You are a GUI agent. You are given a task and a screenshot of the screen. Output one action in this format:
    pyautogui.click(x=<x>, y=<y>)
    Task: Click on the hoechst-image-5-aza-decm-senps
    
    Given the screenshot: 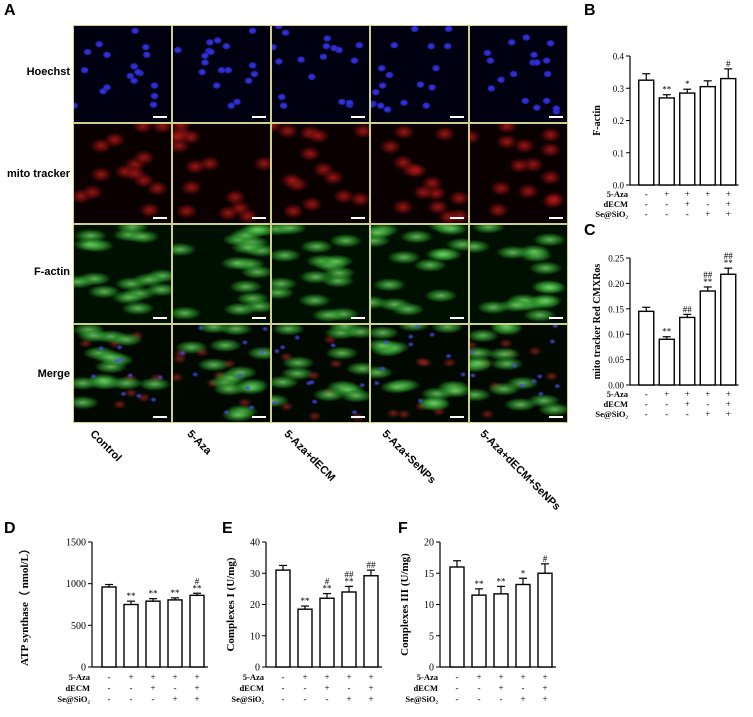 What is the action you would take?
    pyautogui.click(x=518, y=74)
    